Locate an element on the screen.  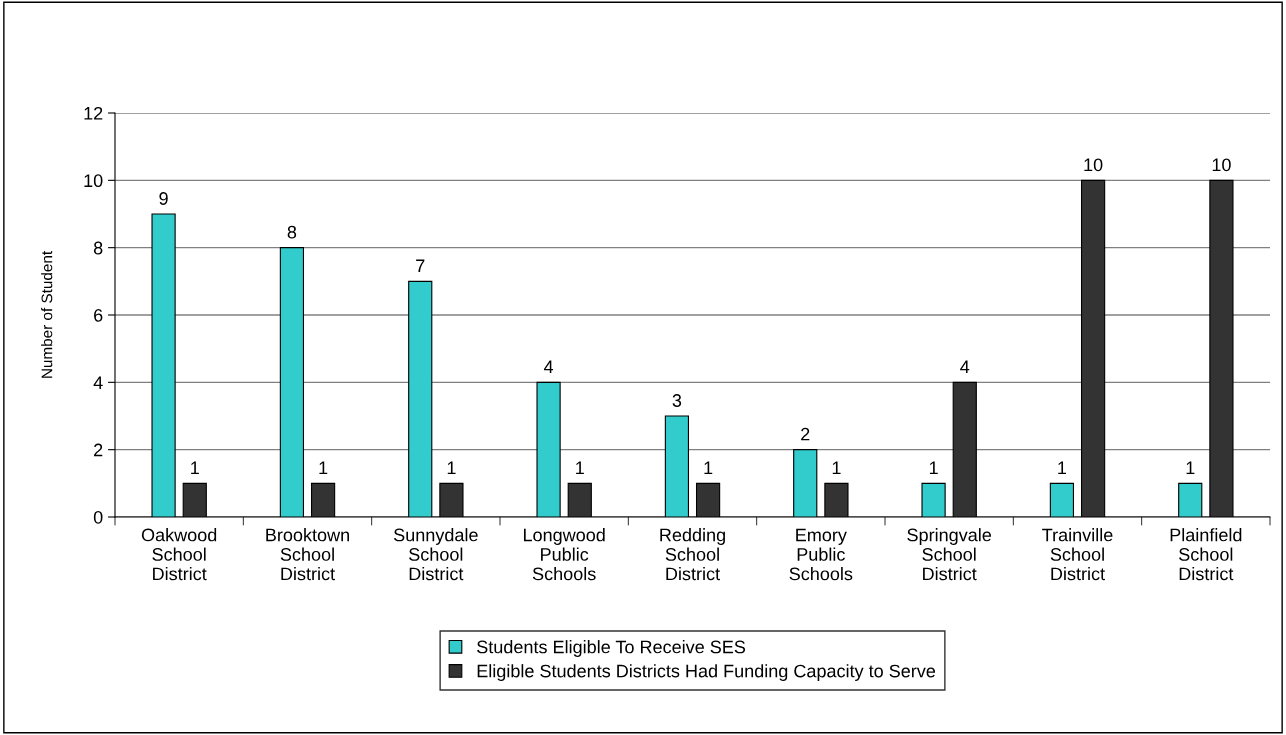
y-axis-title: Number of Student is located at coordinates (47, 314).